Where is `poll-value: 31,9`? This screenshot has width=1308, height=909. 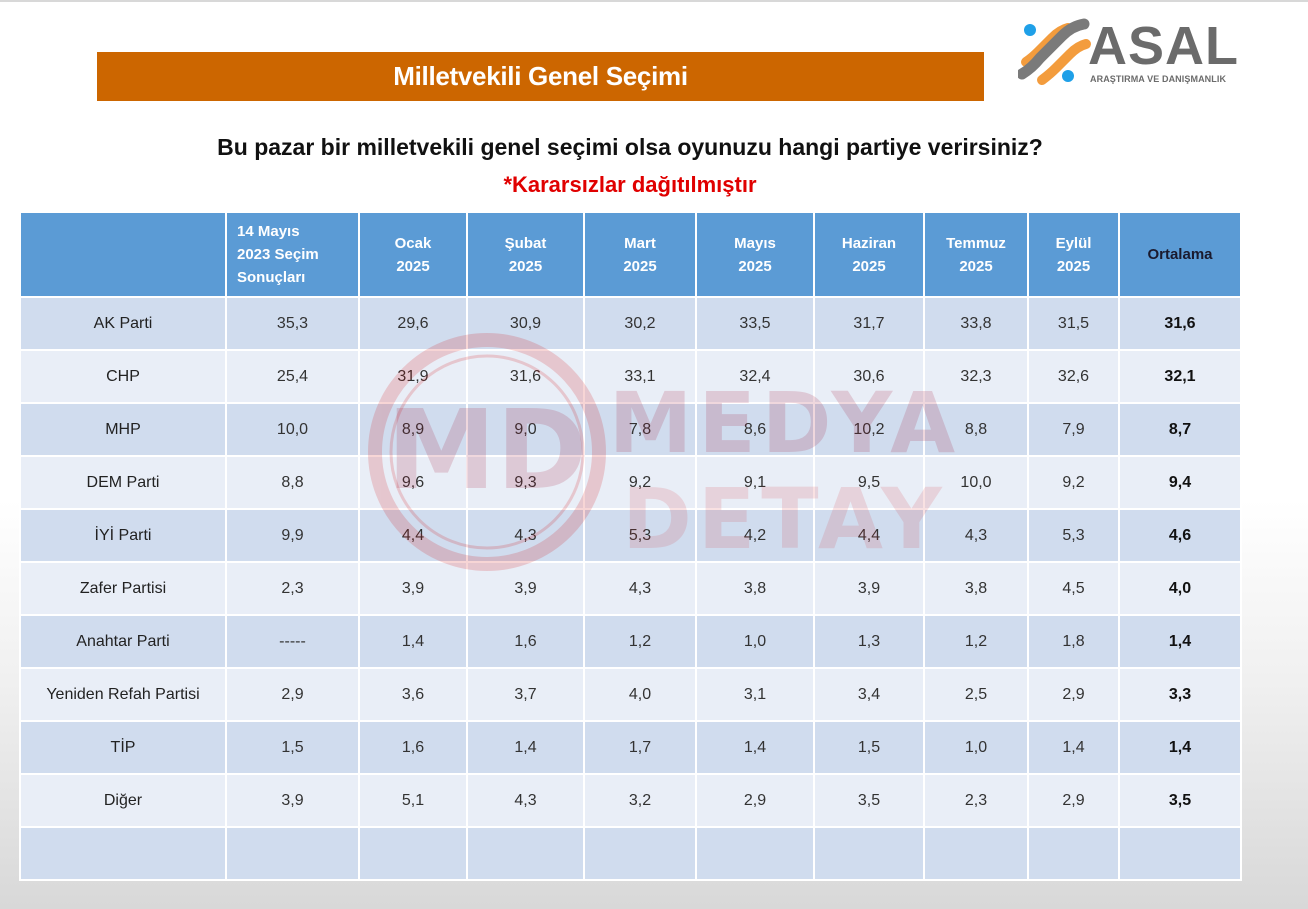 poll-value: 31,9 is located at coordinates (413, 376).